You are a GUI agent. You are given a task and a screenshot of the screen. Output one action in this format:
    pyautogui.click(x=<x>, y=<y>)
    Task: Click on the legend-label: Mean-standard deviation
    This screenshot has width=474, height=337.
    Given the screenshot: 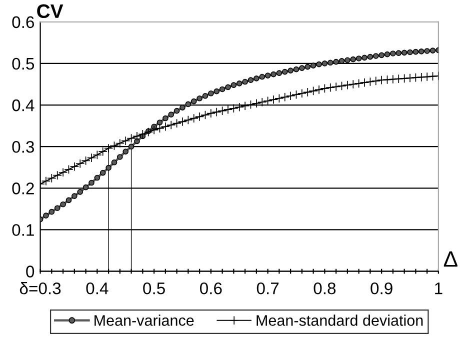 What is the action you would take?
    pyautogui.click(x=339, y=320)
    